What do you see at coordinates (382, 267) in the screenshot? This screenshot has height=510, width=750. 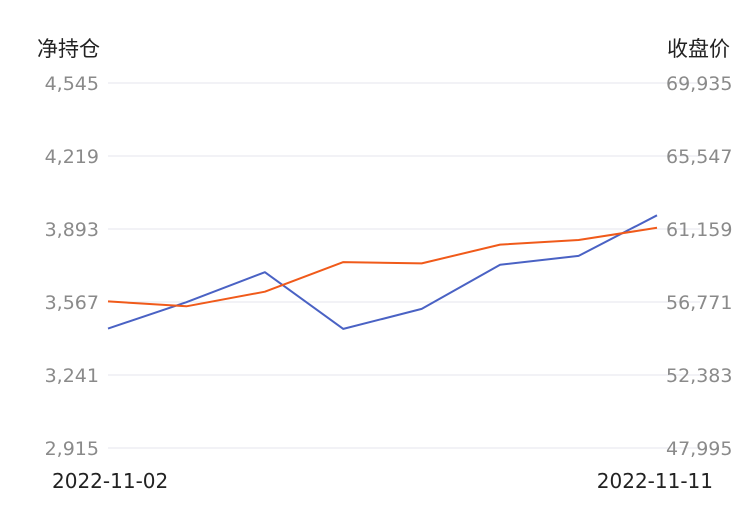 I see `series-line-right-axis` at bounding box center [382, 267].